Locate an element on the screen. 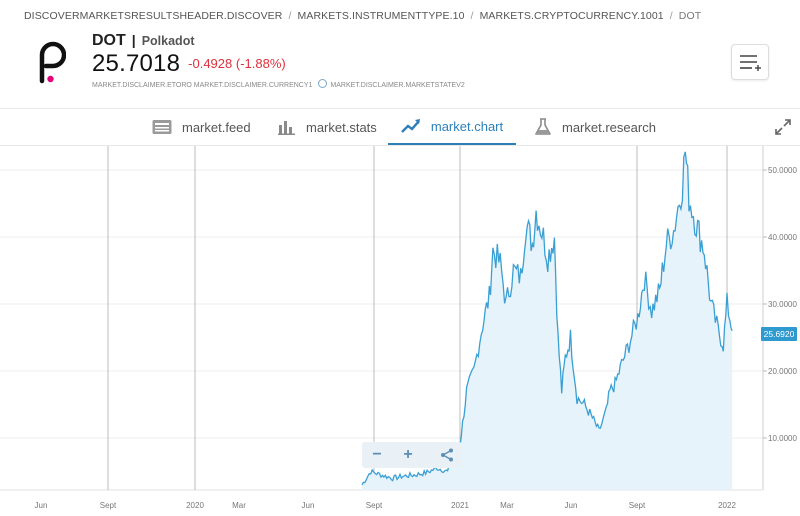 The width and height of the screenshot is (800, 516). breadcrumb-cryptocurrency: MARKETS.CRYPTOCURRENCY.1001 is located at coordinates (571, 16).